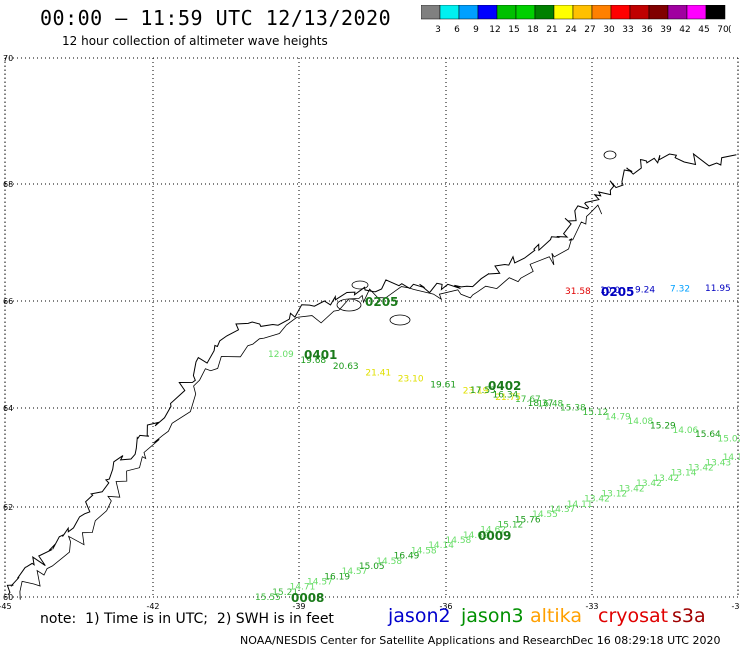  Describe the element at coordinates (445, 606) in the screenshot. I see `lon-label: -36` at that location.